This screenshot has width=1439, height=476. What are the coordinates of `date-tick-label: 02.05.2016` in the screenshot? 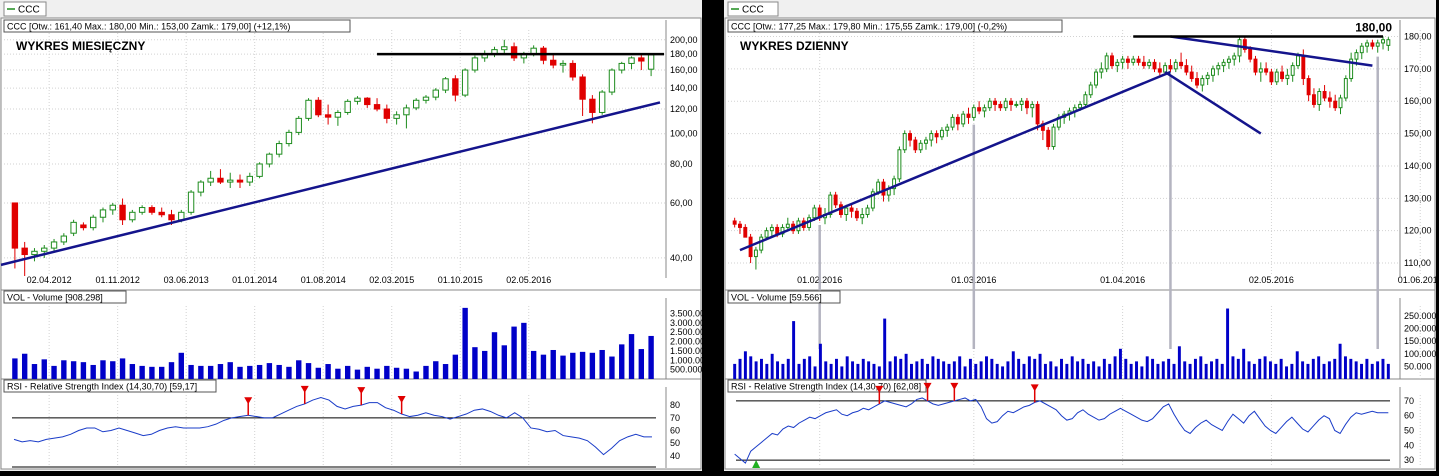 It's located at (1271, 280).